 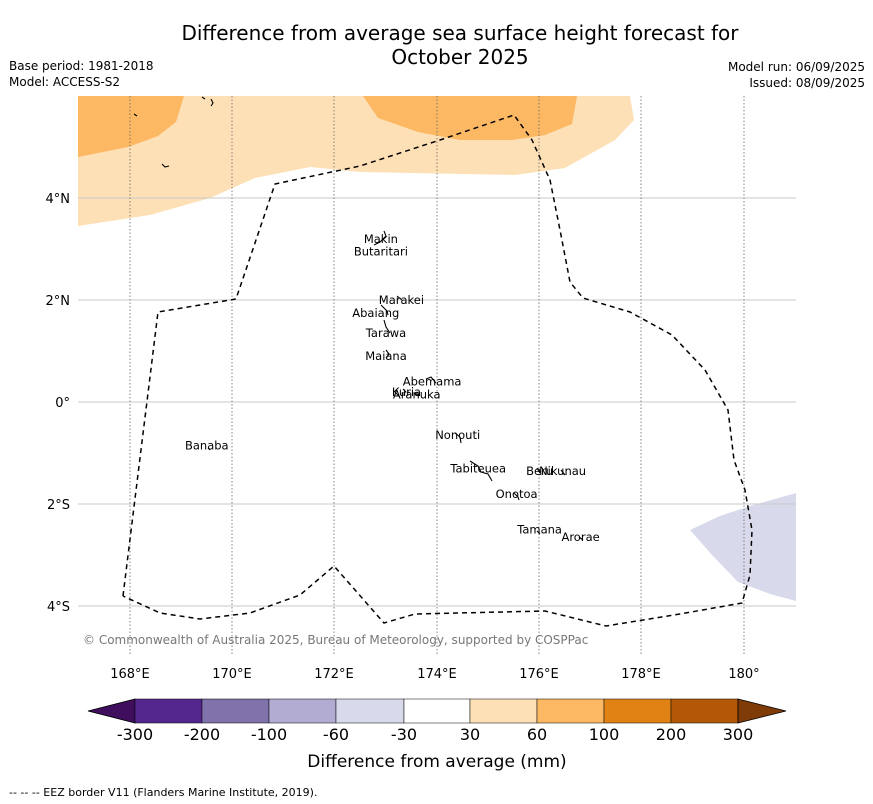 I want to click on anomaly-region-minus60-minus30, so click(x=743, y=547).